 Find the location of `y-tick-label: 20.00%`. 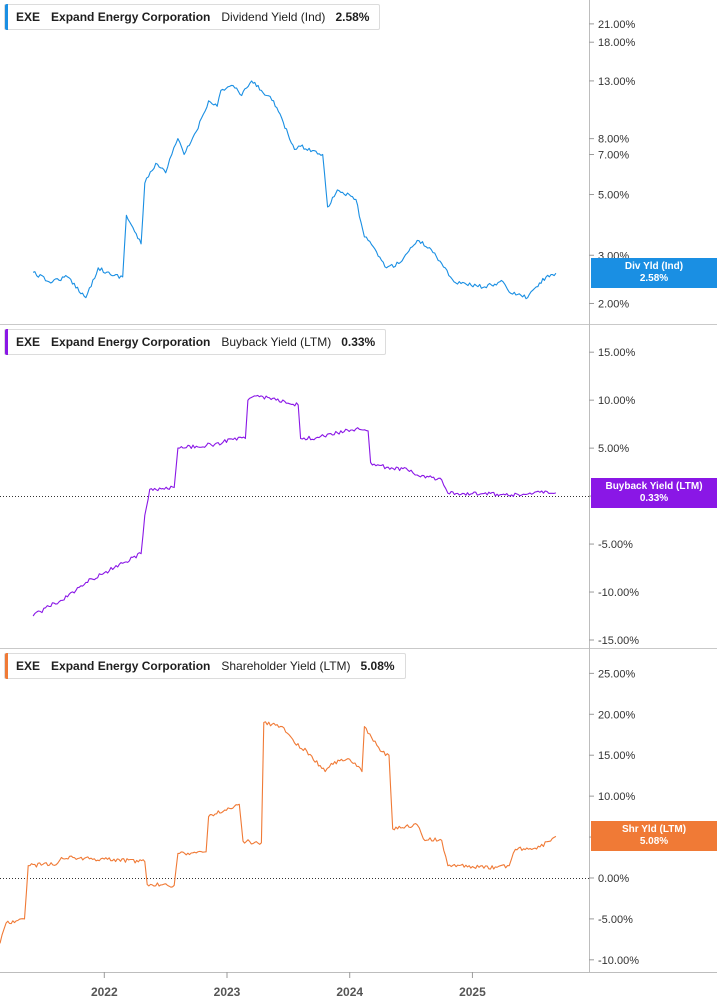

y-tick-label: 20.00% is located at coordinates (617, 715).